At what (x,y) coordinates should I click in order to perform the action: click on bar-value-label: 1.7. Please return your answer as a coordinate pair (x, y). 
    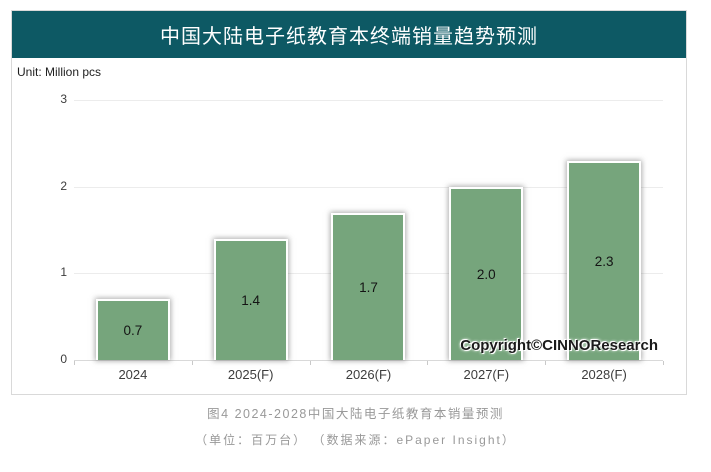
    Looking at the image, I should click on (368, 287).